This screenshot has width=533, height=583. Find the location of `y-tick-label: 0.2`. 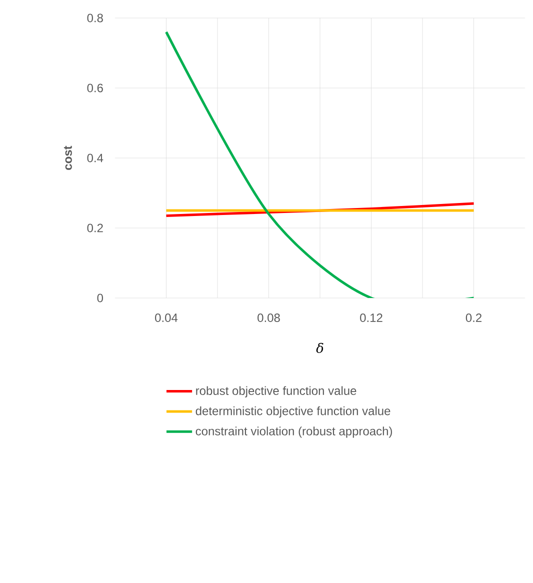

y-tick-label: 0.2 is located at coordinates (95, 228).